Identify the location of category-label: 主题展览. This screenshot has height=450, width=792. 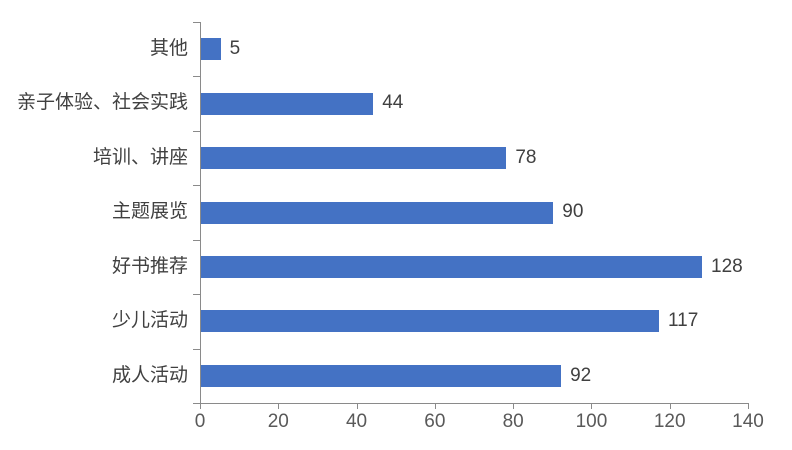
(149, 212).